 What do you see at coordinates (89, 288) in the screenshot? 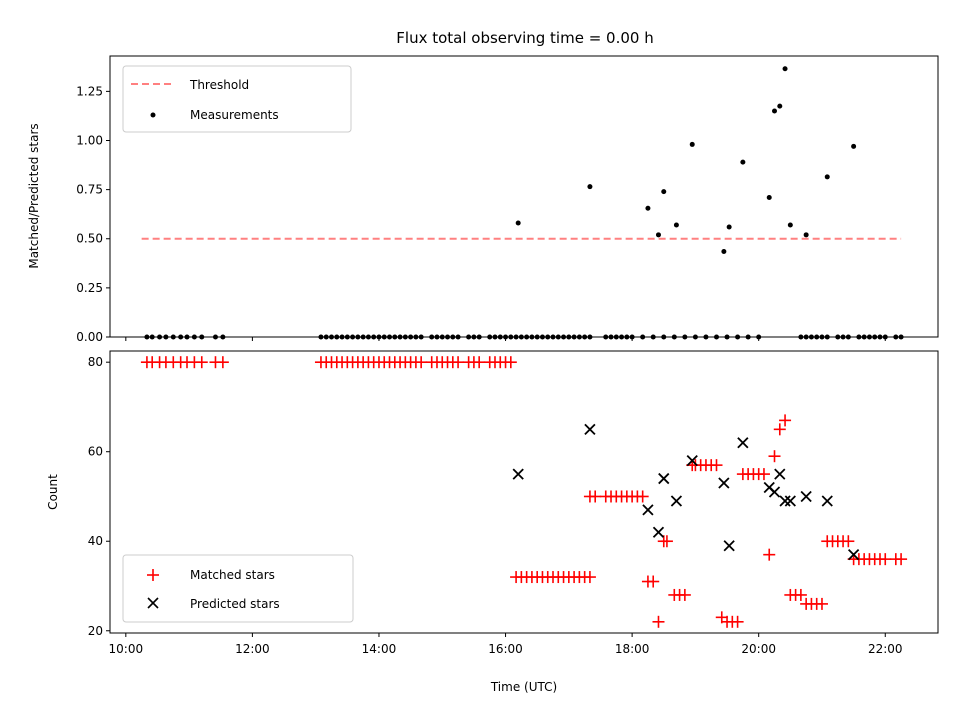
I see `top-y-tick-label: 0.25` at bounding box center [89, 288].